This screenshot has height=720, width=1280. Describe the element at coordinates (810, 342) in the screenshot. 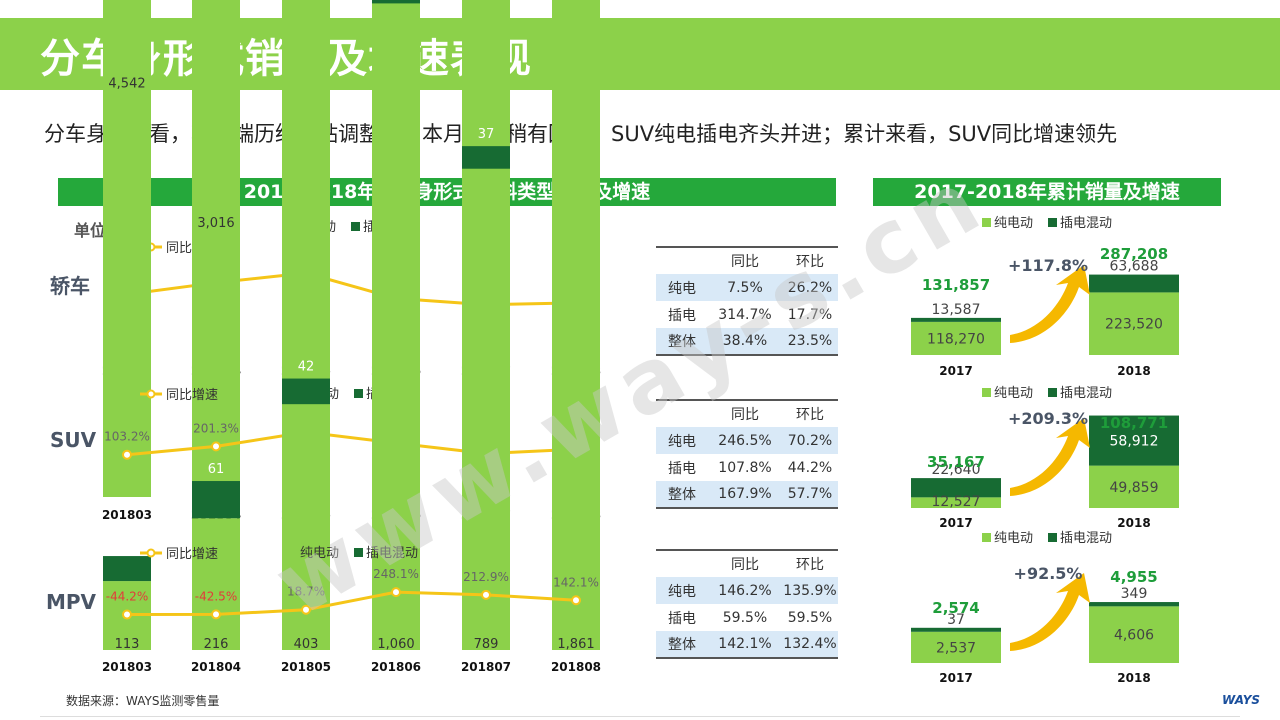

I see `table-cell: 23.5%` at that location.